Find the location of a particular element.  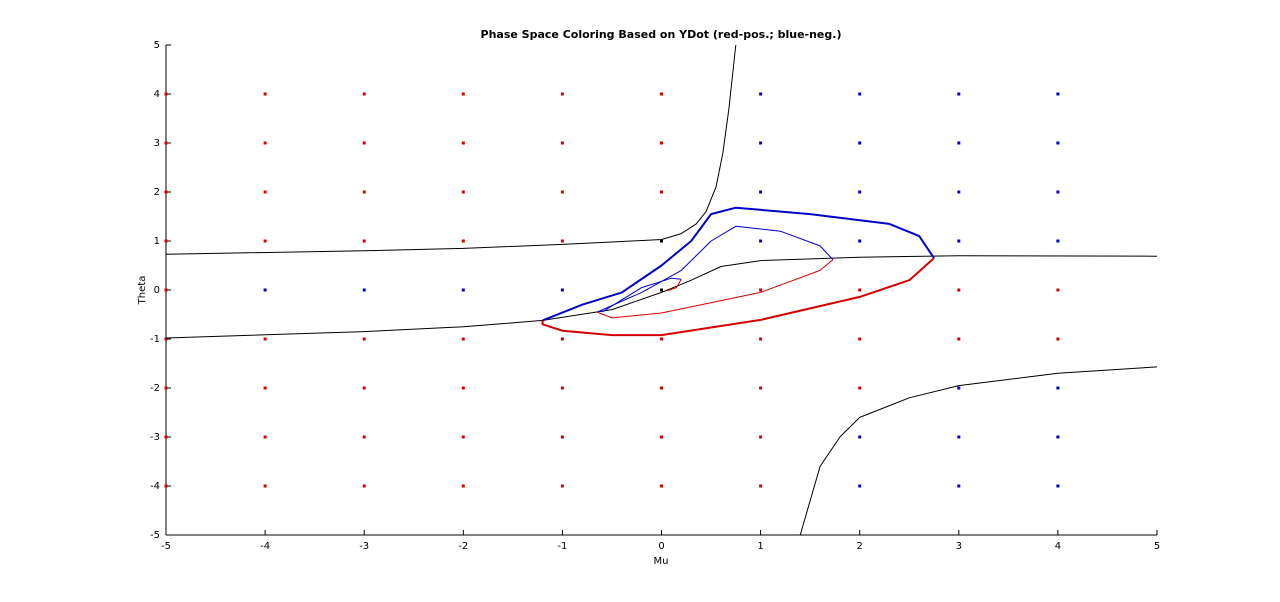

x-tick-label: -4 is located at coordinates (265, 546).